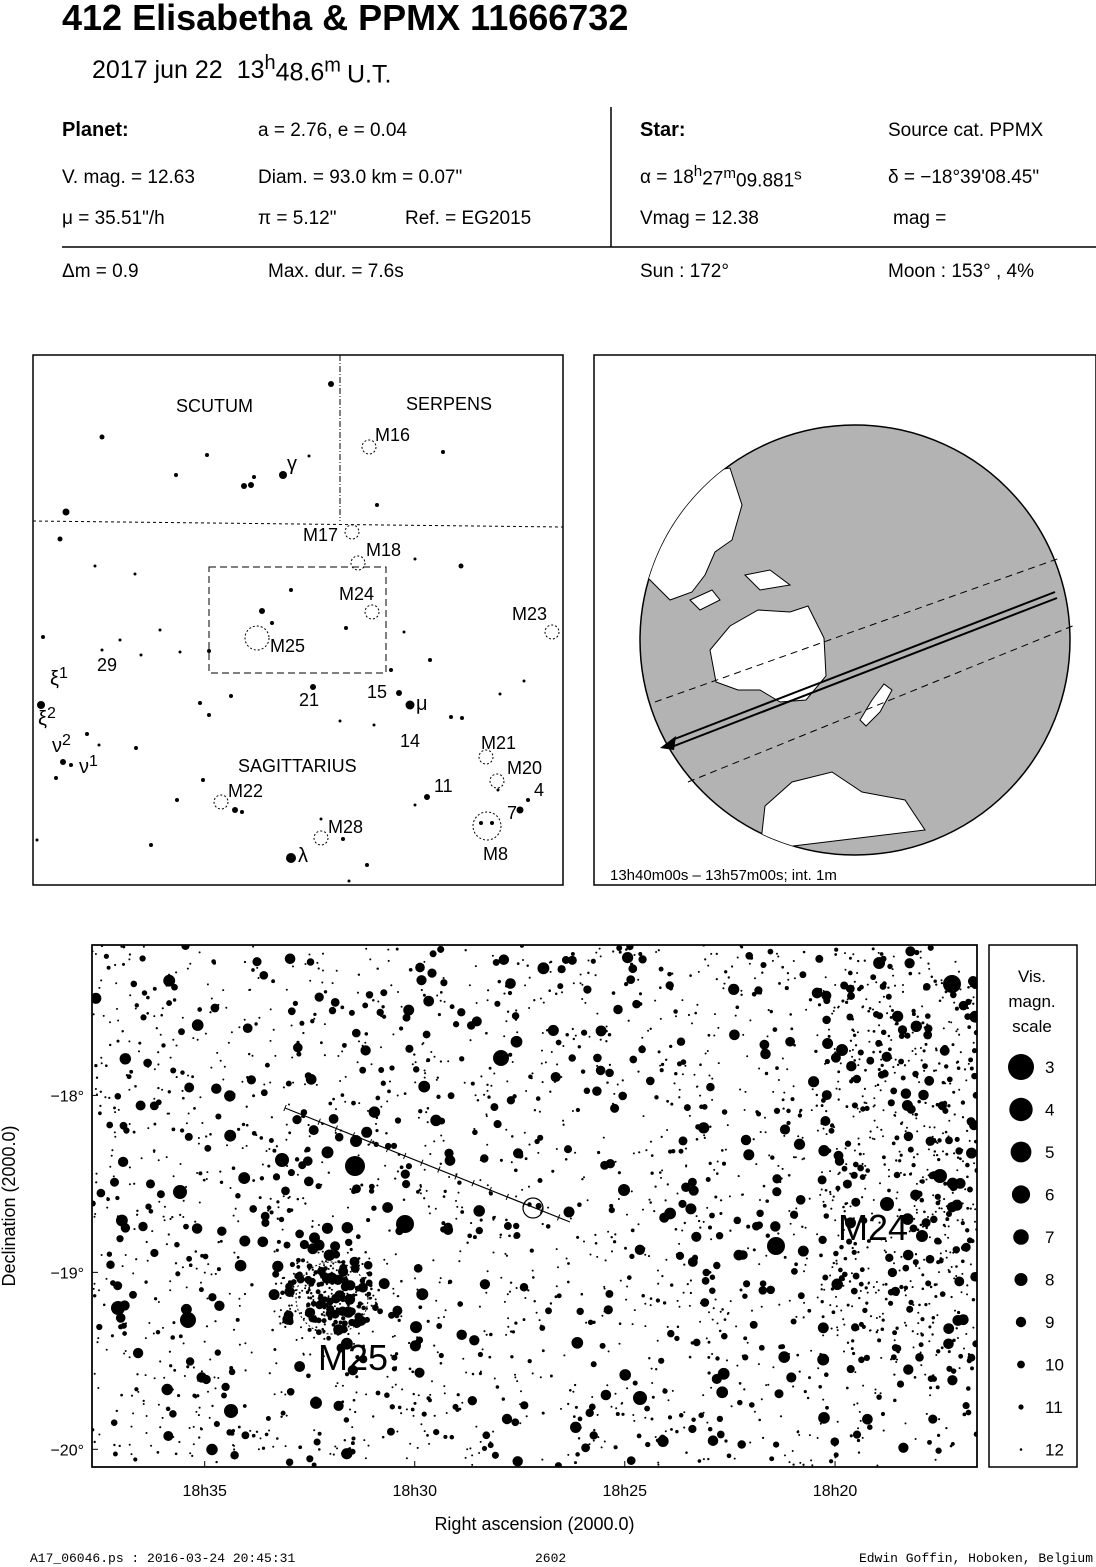 This screenshot has width=1096, height=1567. I want to click on object-marker, so click(497, 781).